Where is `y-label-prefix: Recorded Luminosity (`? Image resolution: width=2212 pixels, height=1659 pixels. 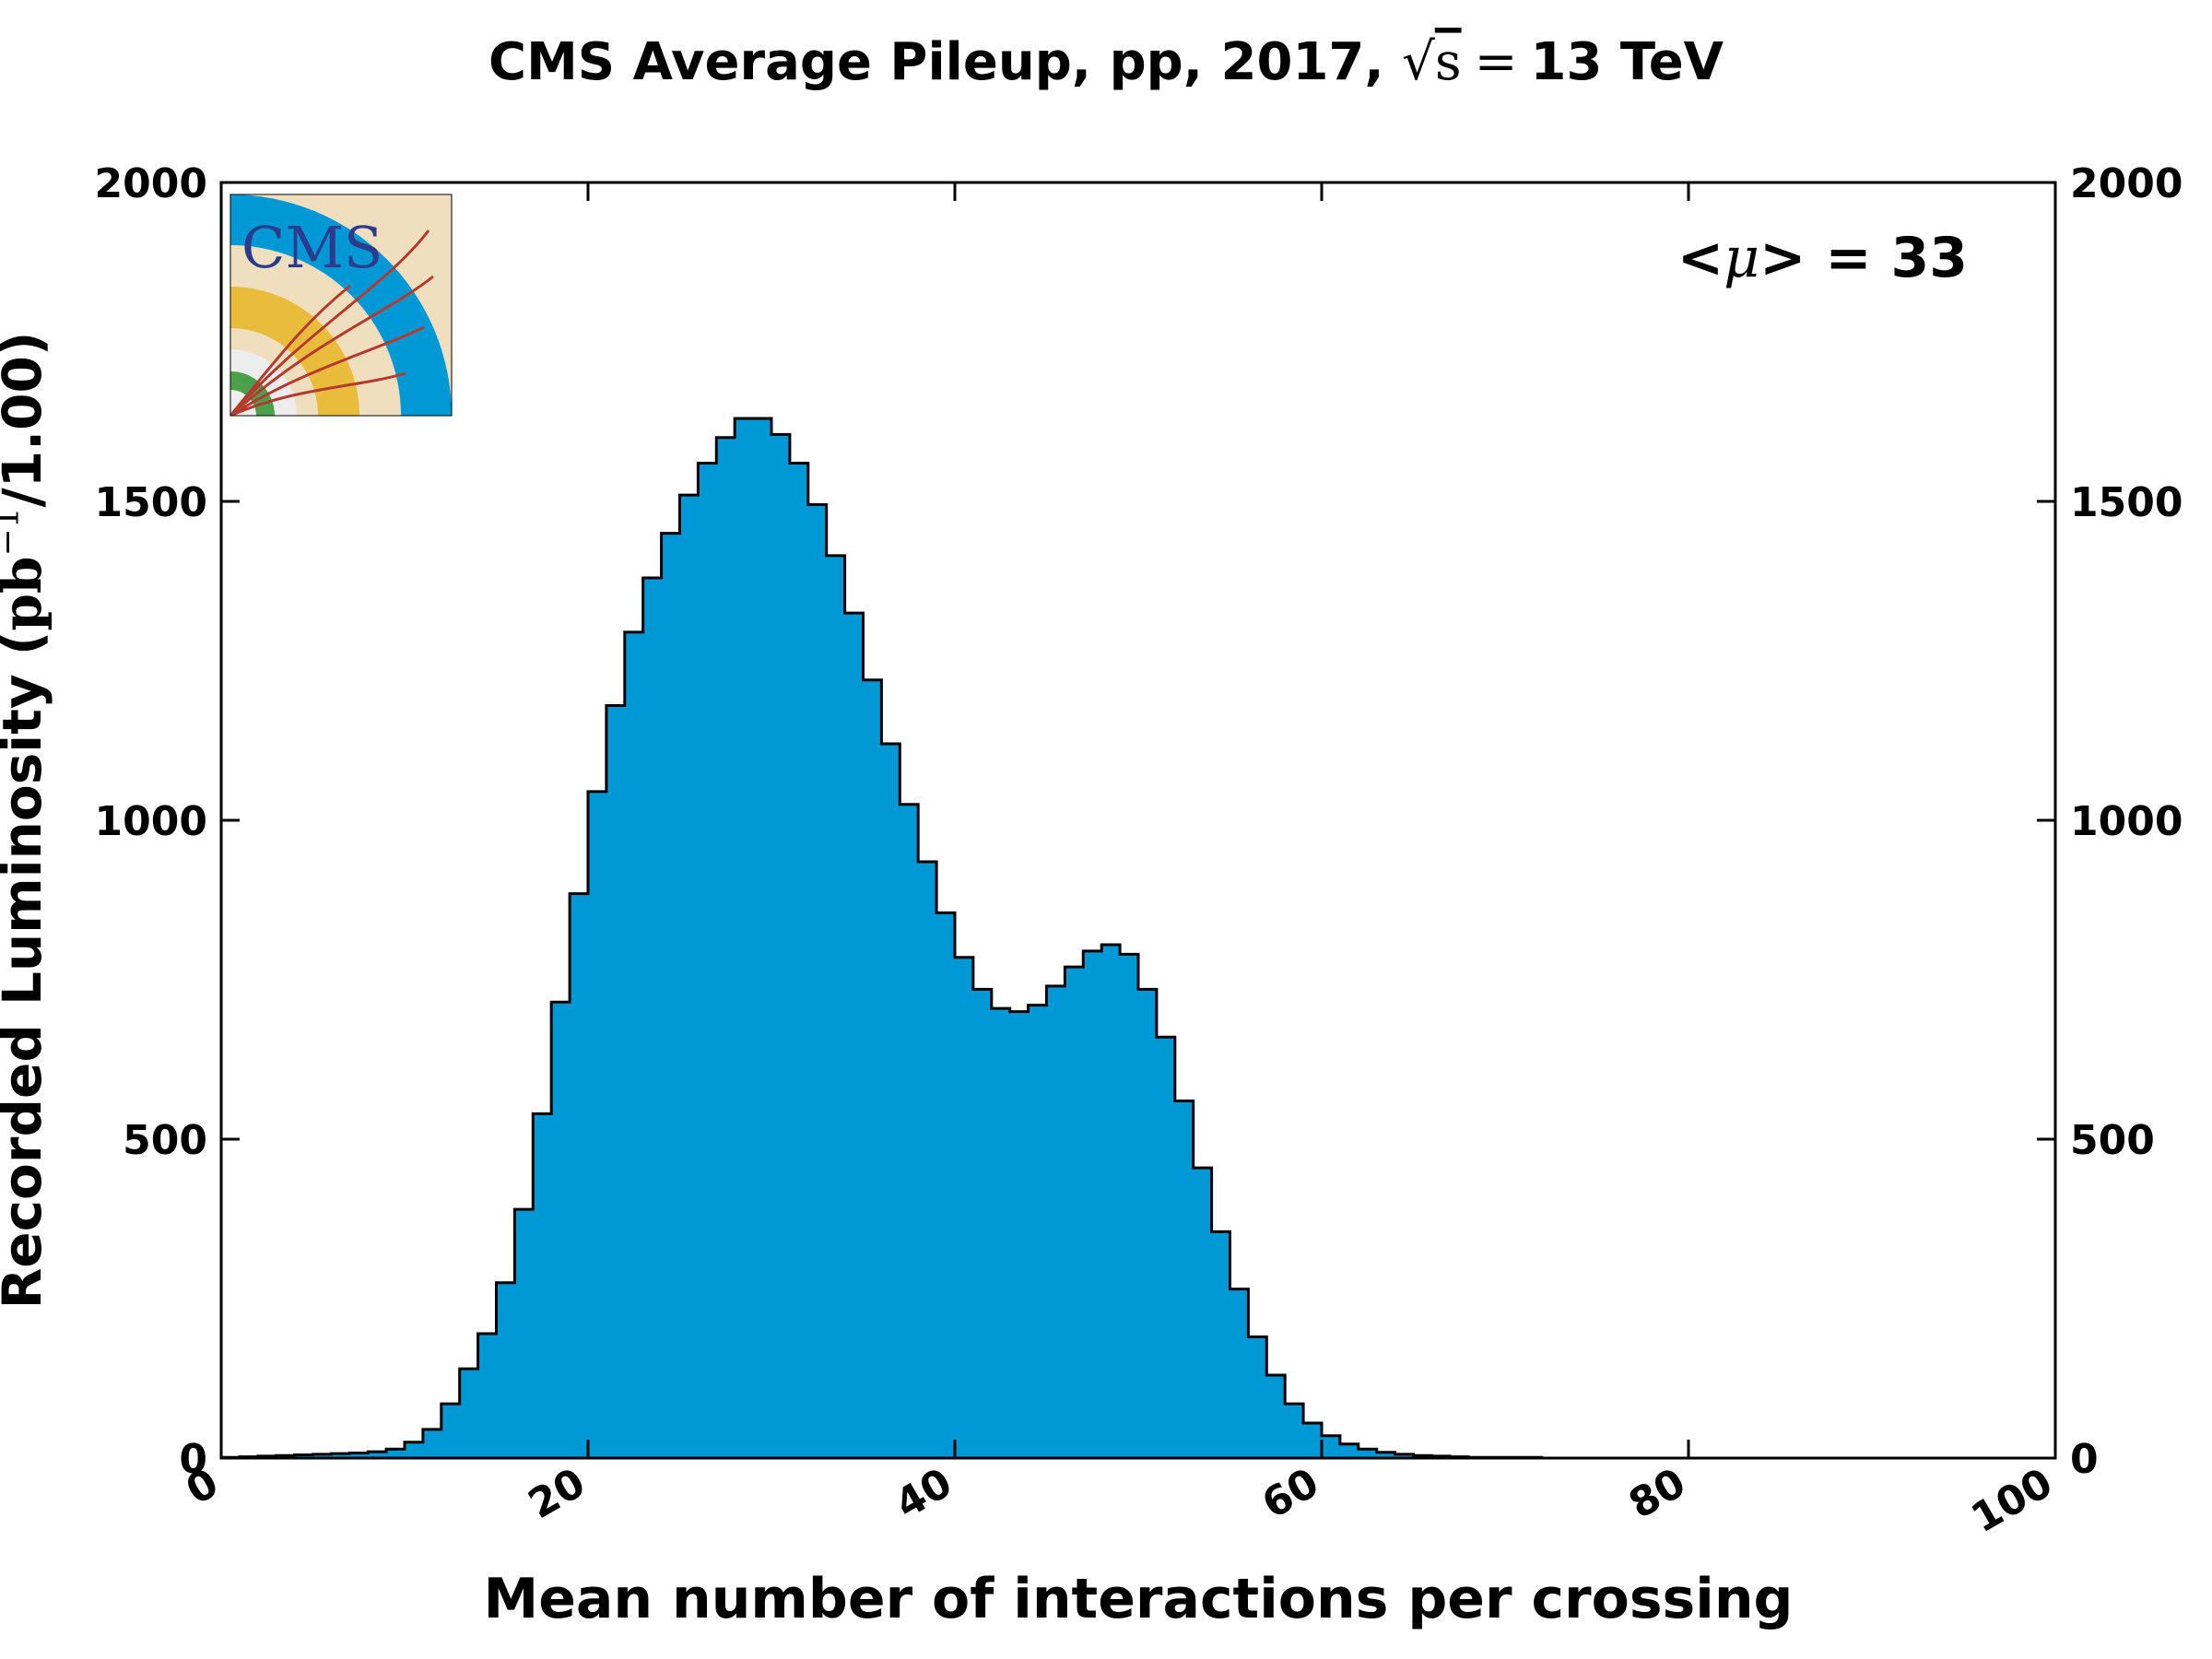
y-label-prefix: Recorded Luminosity ( is located at coordinates (26, 970).